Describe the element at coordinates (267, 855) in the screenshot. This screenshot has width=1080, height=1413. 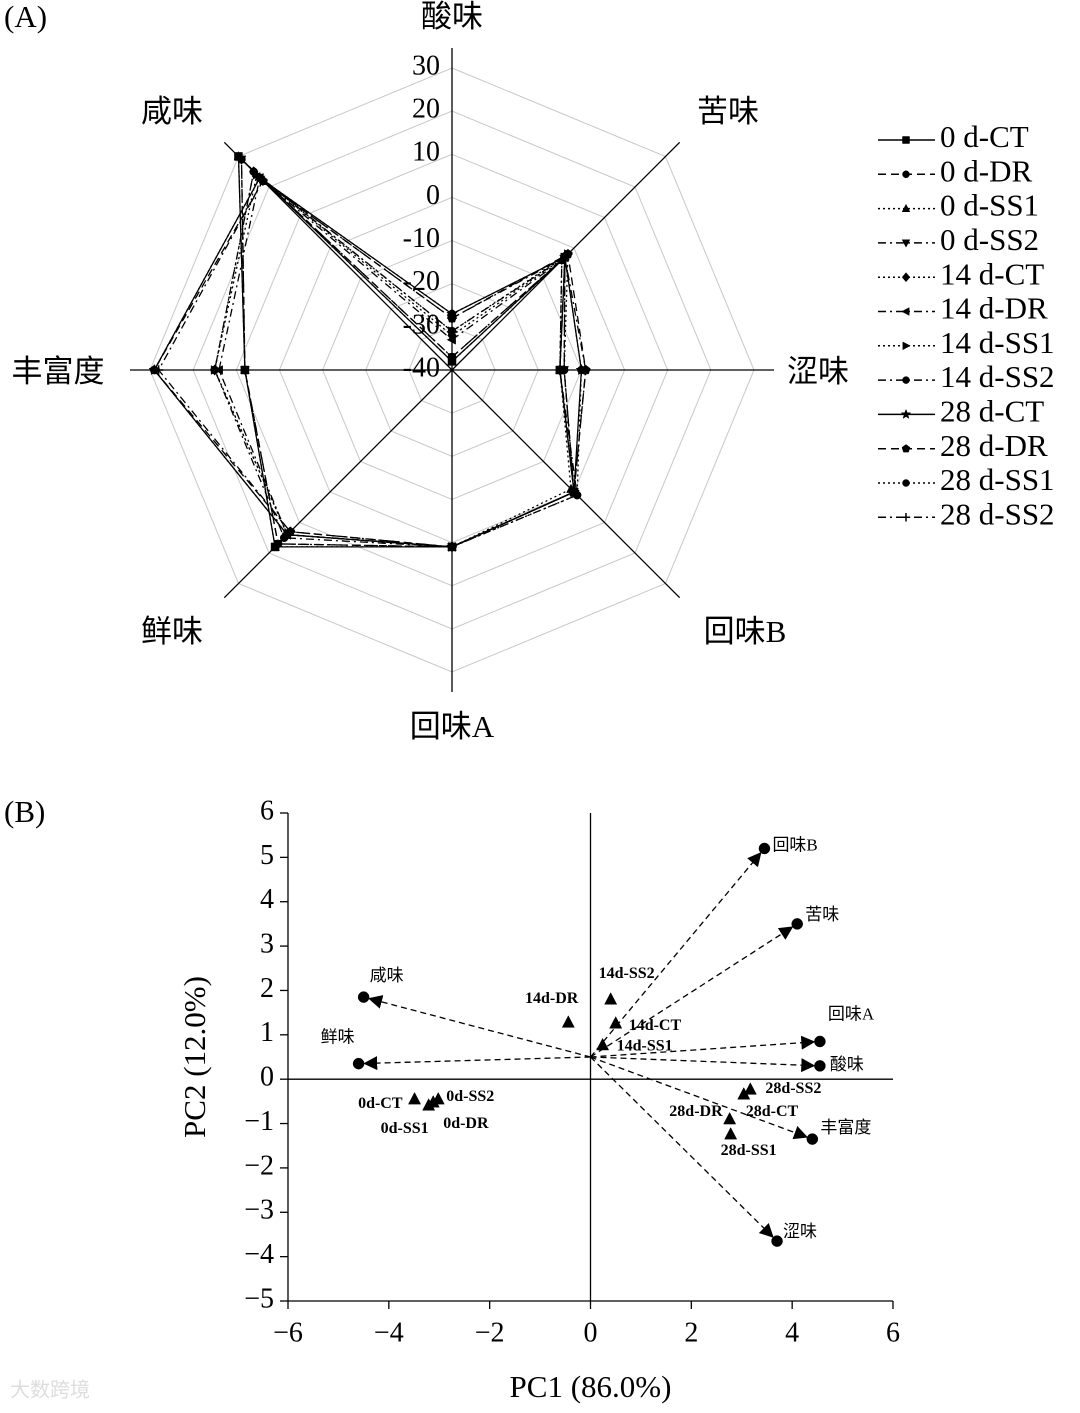
I see `y-tick-label: 5` at that location.